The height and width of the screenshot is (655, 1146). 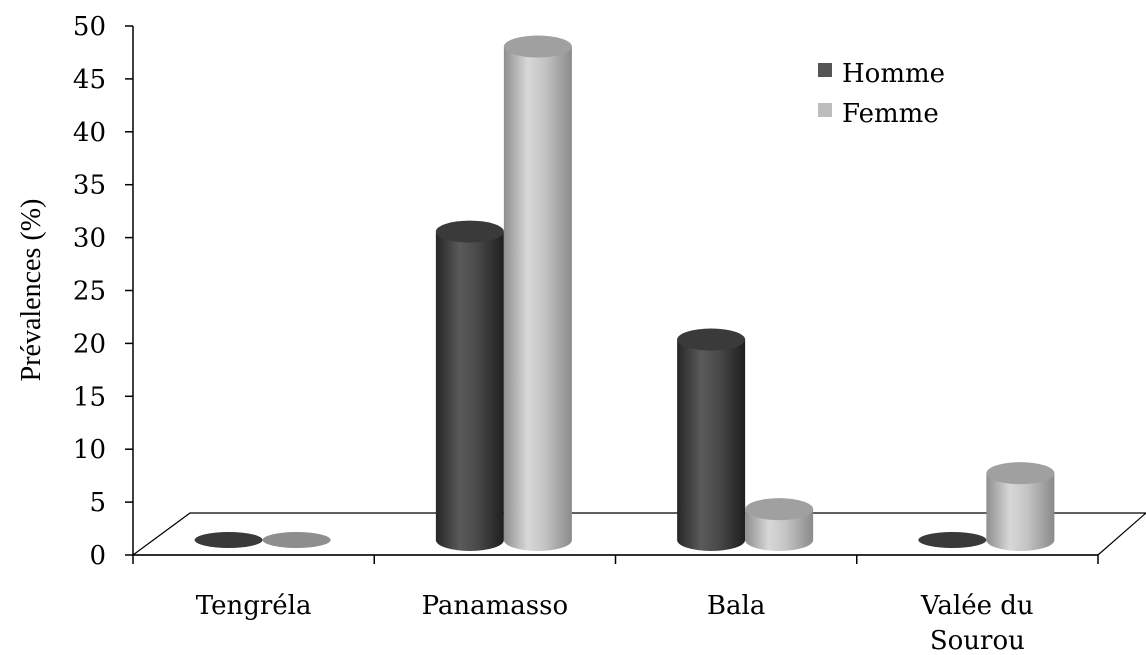 I want to click on y-tick-label: 30, so click(x=89, y=239).